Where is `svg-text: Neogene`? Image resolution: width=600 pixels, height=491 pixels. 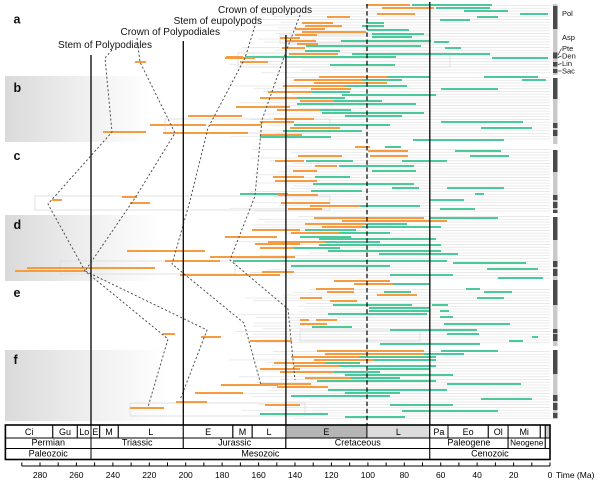 svg-text: Neogene is located at coordinates (527, 443).